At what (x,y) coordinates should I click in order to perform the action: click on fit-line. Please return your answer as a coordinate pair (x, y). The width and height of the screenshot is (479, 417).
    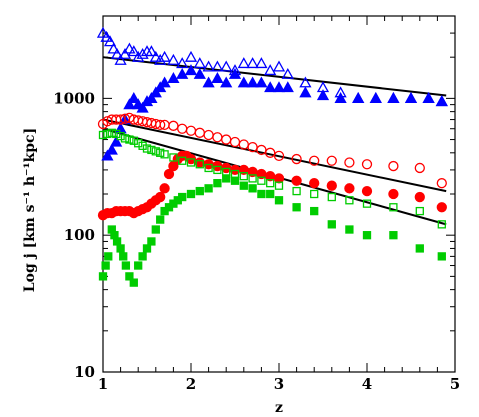
    Looking at the image, I should click on (274, 76).